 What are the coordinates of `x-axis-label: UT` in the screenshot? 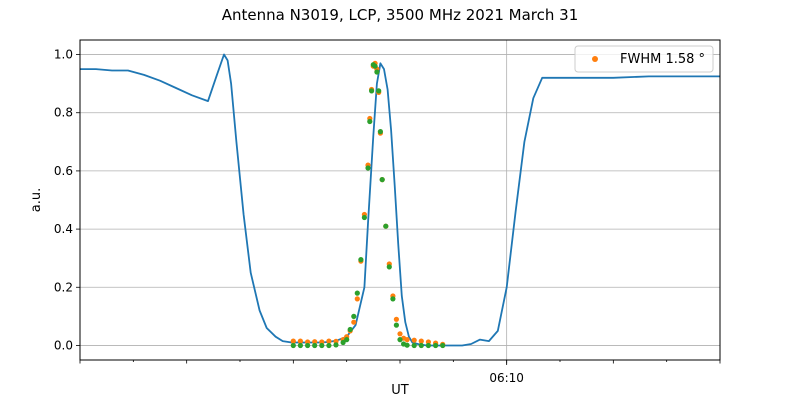 It's located at (400, 390).